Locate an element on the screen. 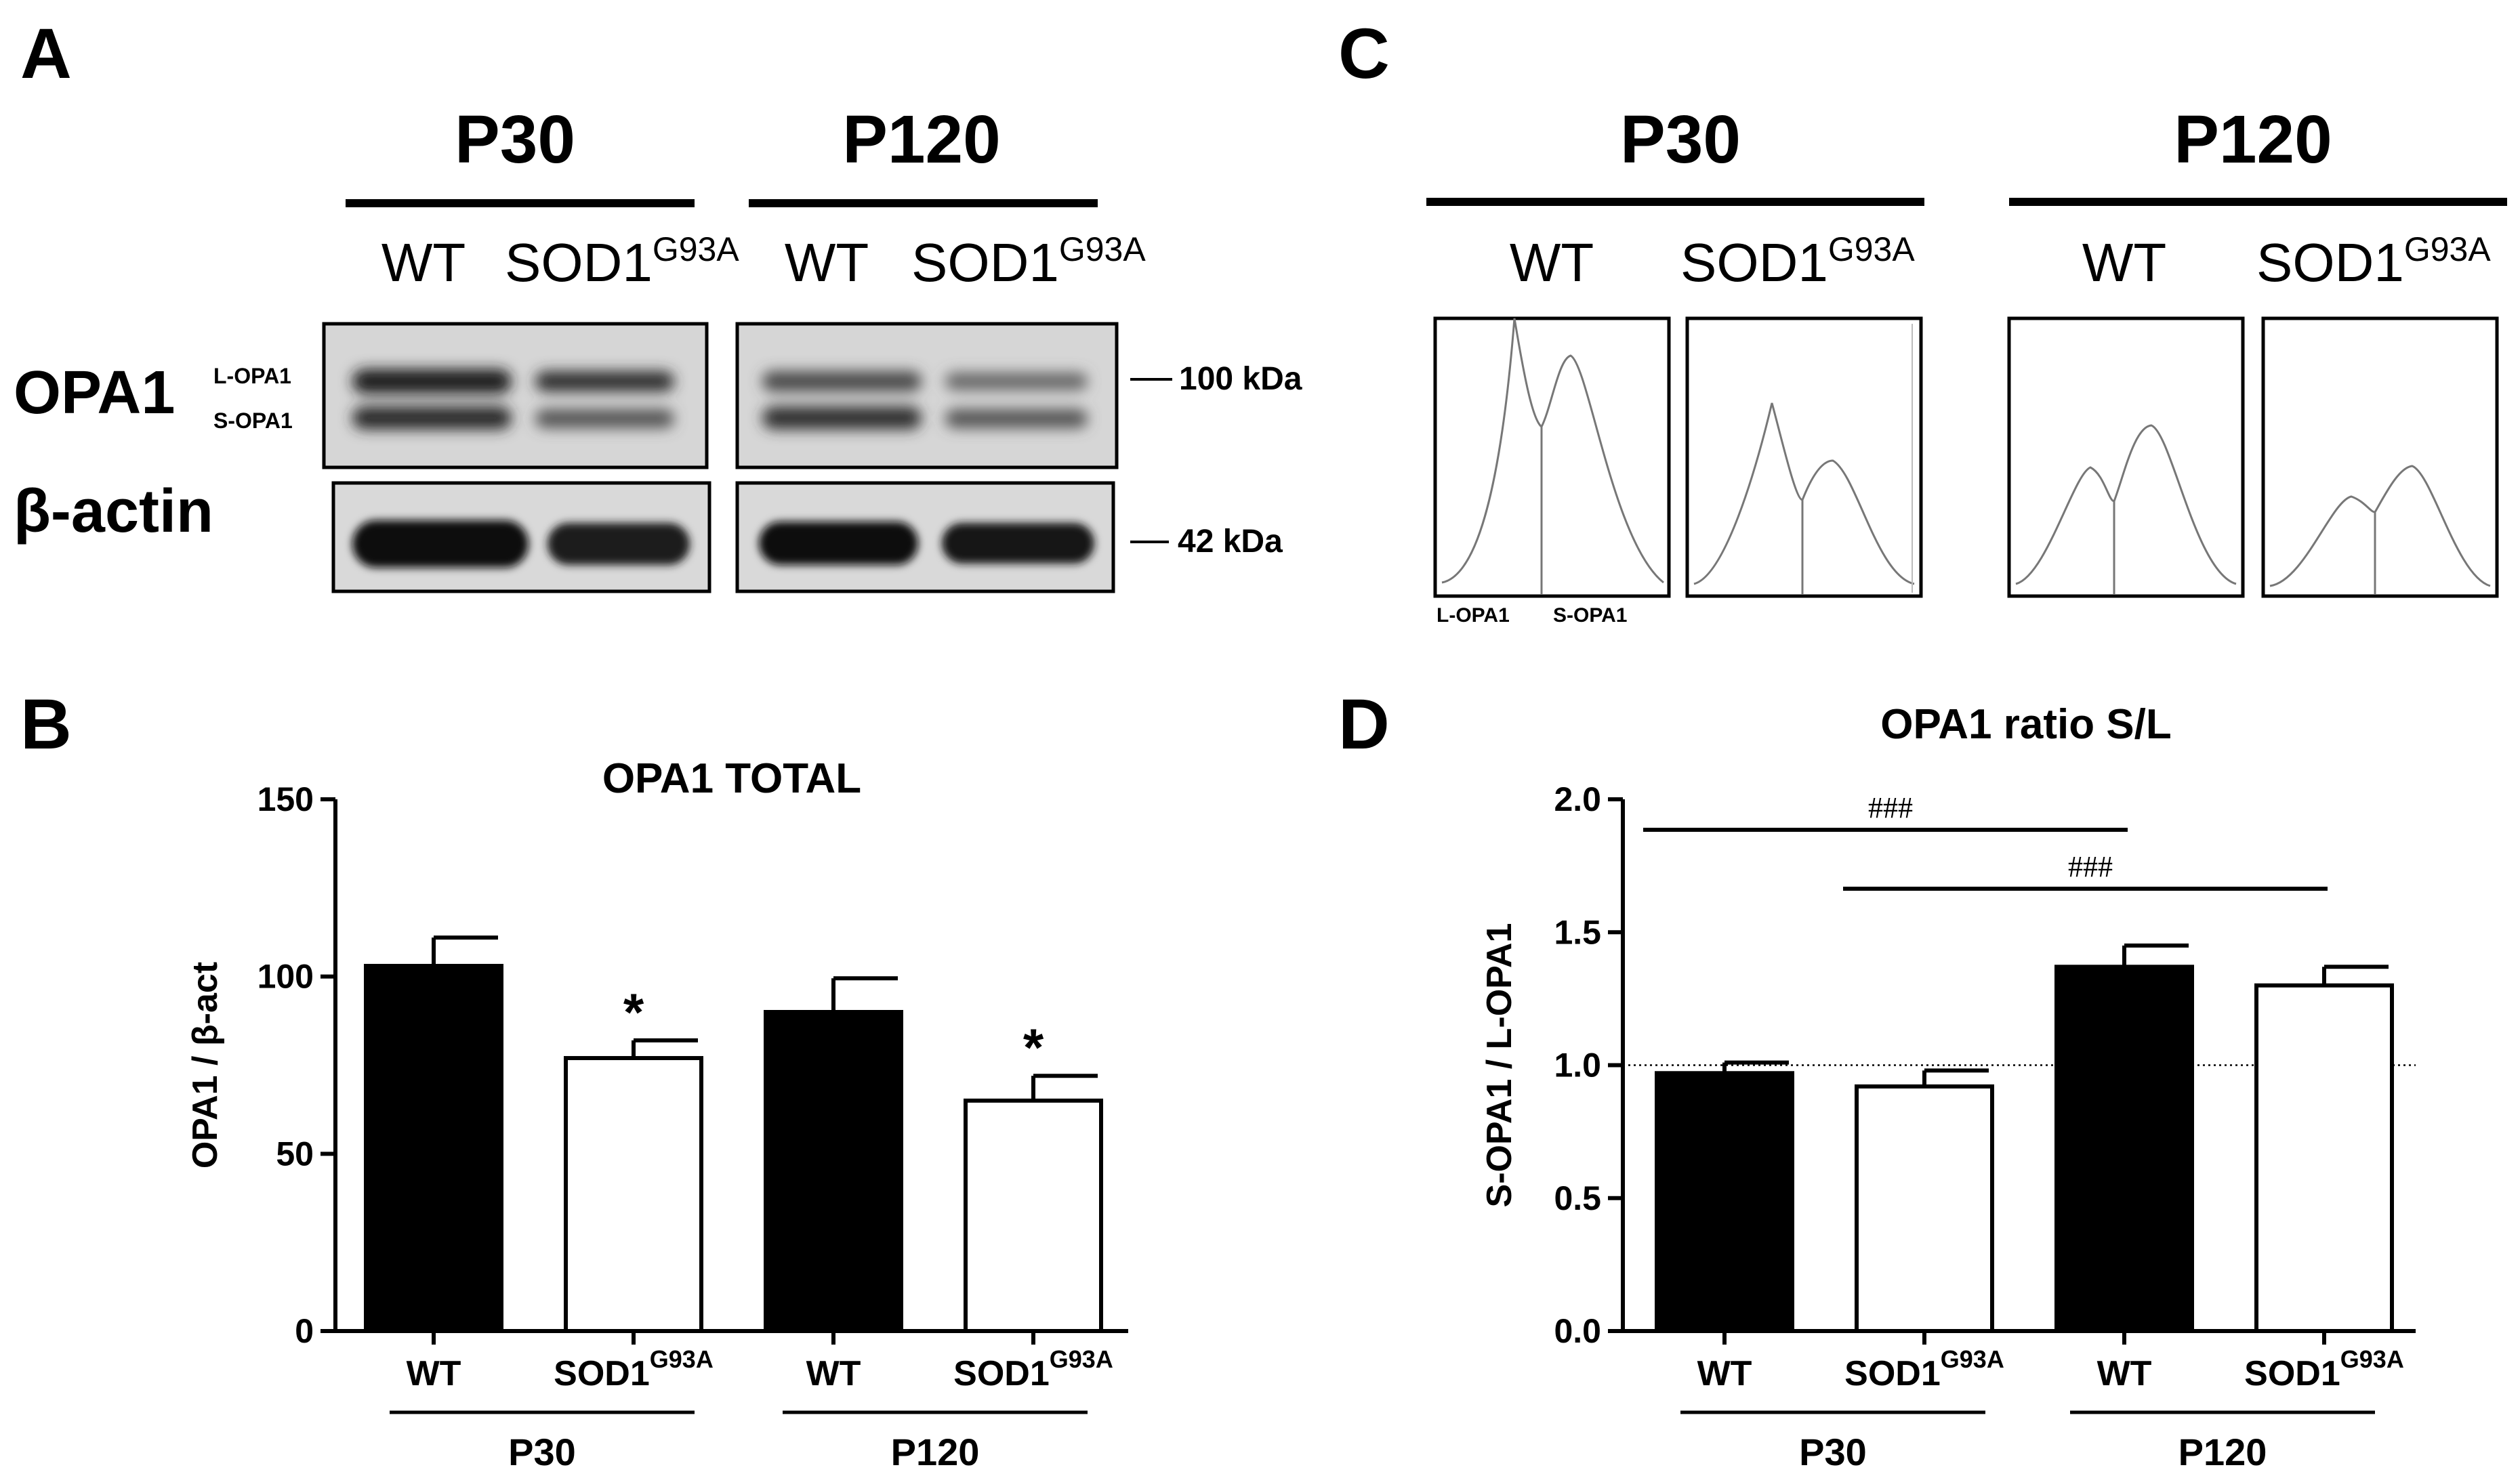 This screenshot has width=2520, height=1476. densit-trace-sod1-p120 is located at coordinates (2380, 457).